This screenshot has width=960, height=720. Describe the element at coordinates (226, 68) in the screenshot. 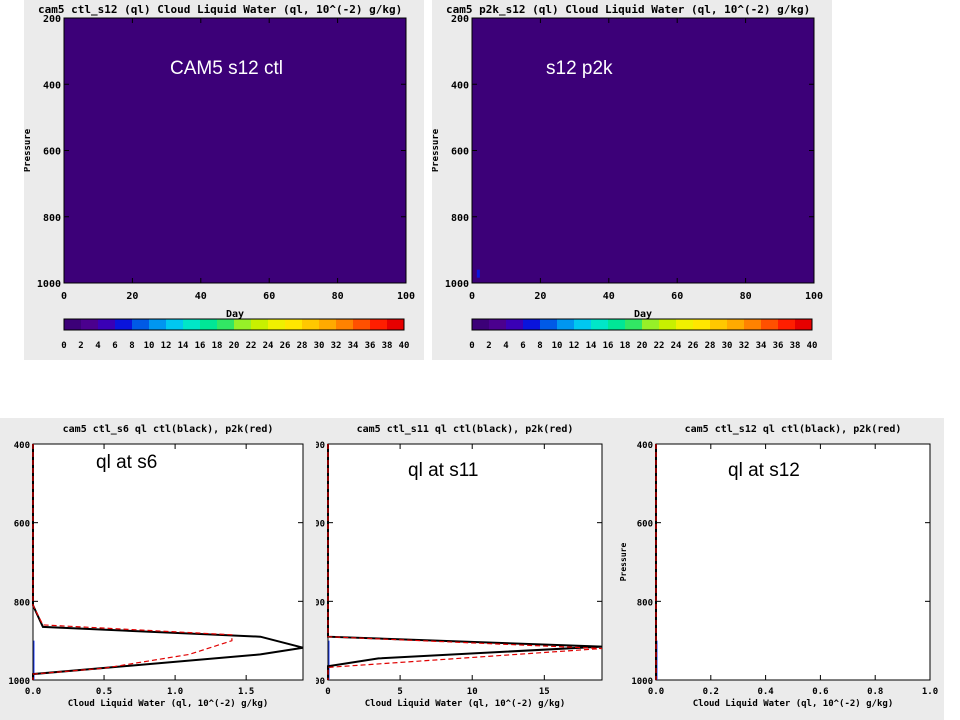

I see `heatmap-overlay-label-ctl: CAM5 s12 ctl` at that location.